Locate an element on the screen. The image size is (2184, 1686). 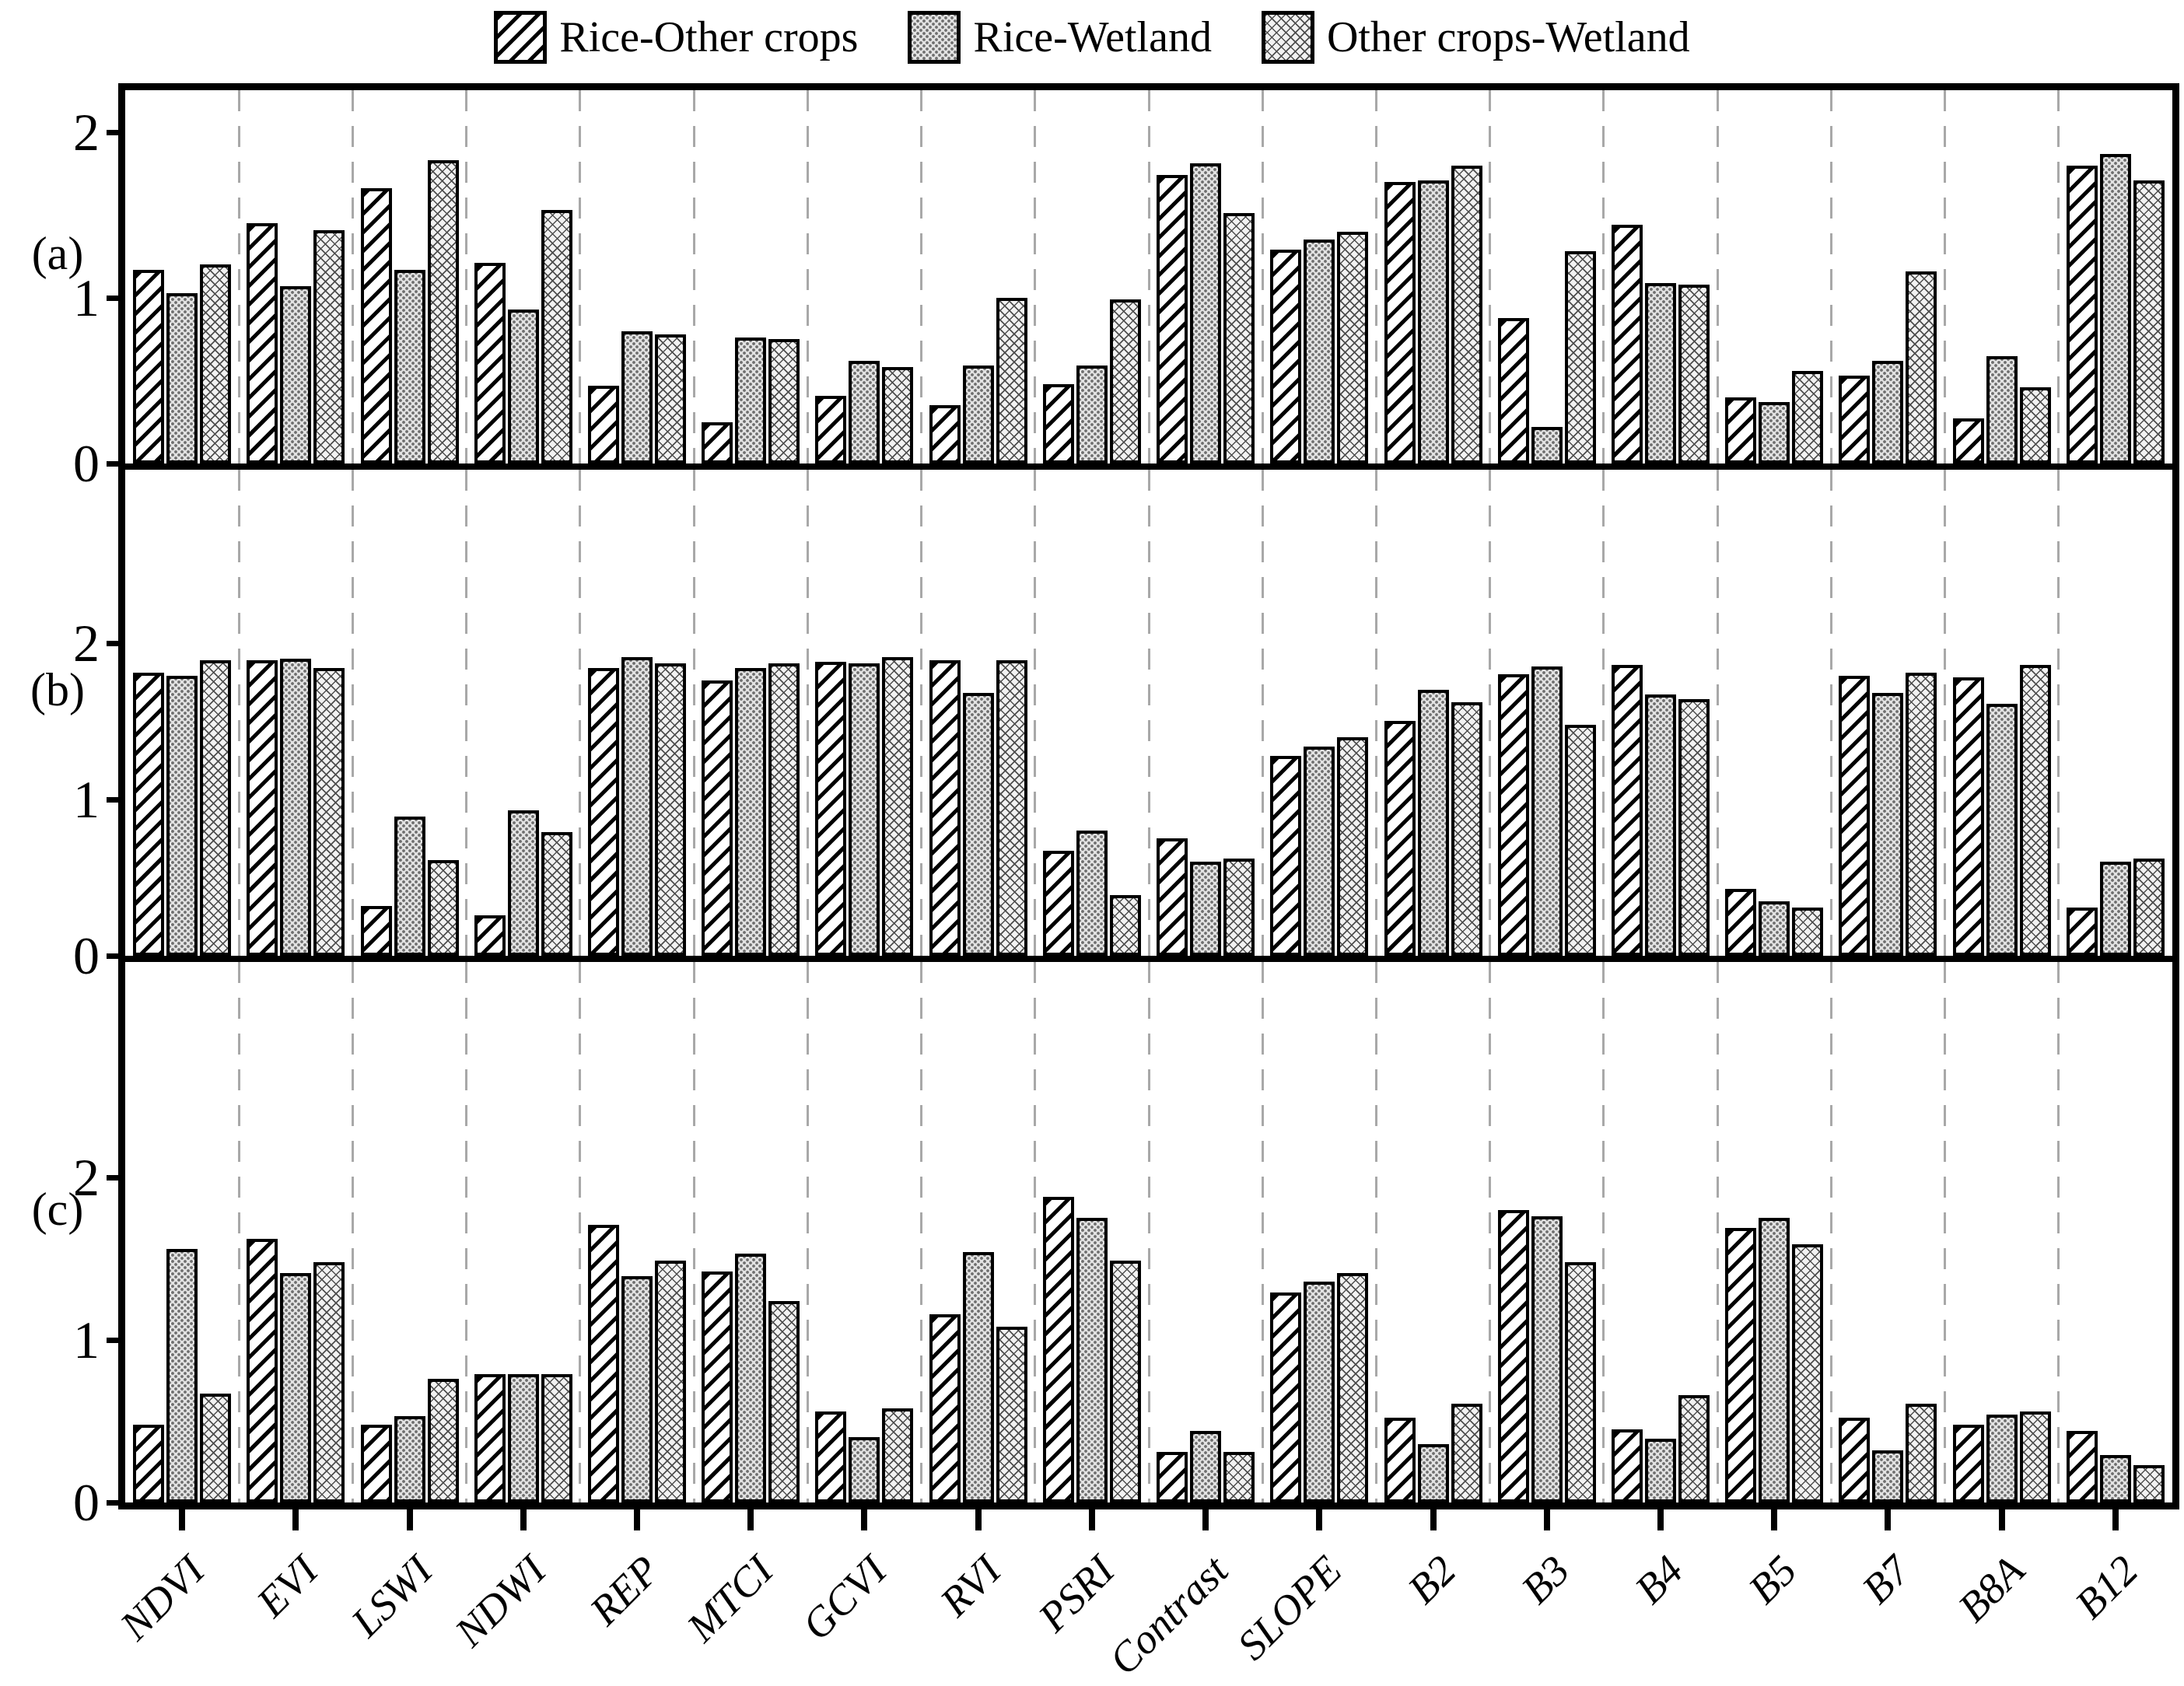
bar-b-NDVI-rice_wetland is located at coordinates (182, 816).